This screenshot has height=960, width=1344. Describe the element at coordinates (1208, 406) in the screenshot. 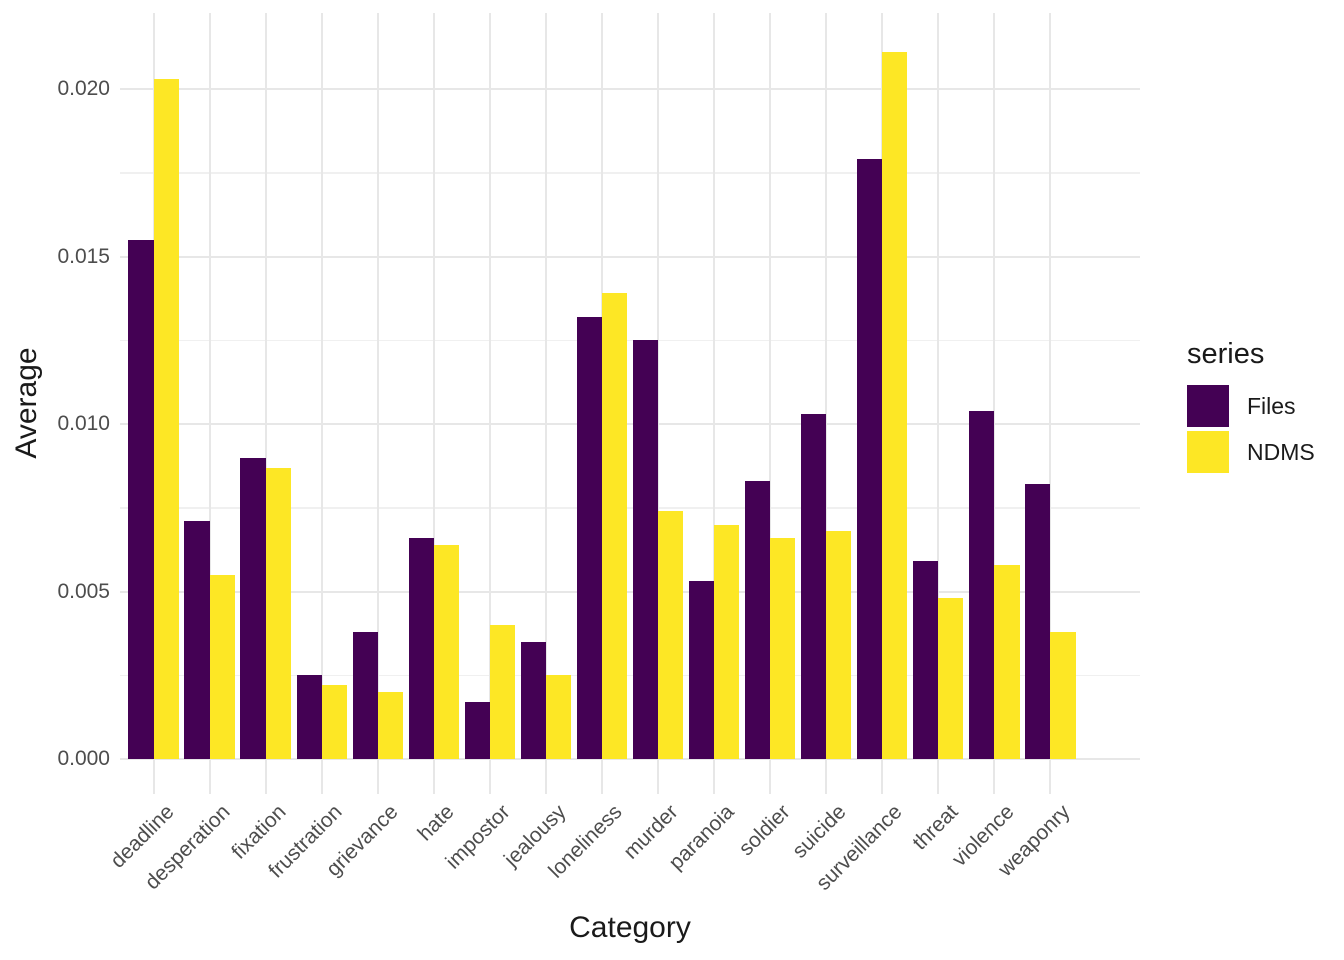

I see `legend-swatch-files` at that location.